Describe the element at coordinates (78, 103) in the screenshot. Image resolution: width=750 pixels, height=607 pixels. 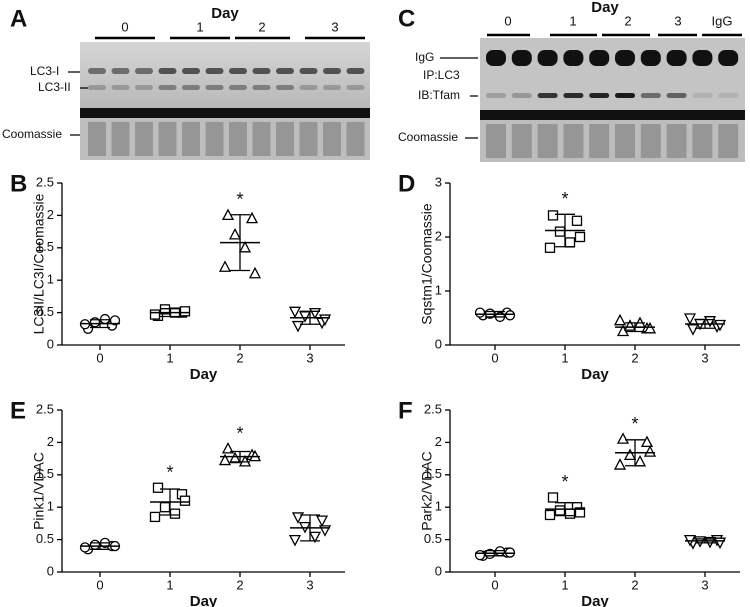
I see `label-arrow` at that location.